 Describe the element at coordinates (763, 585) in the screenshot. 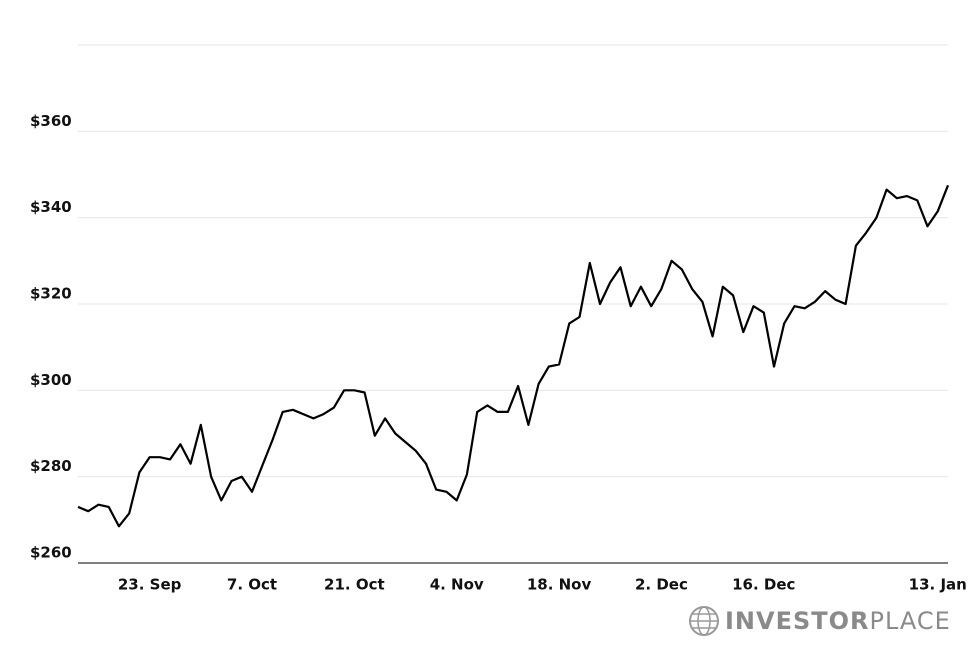

I see `x-tick-label: 16. Dec` at that location.